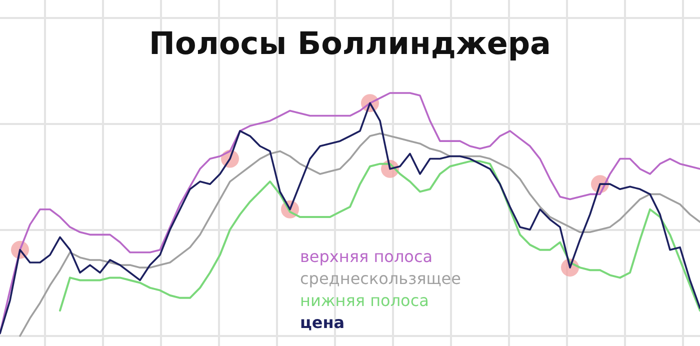 Image resolution: width=700 pixels, height=346 pixels. Describe the element at coordinates (366, 256) in the screenshot. I see `text: верхняя полоса` at that location.